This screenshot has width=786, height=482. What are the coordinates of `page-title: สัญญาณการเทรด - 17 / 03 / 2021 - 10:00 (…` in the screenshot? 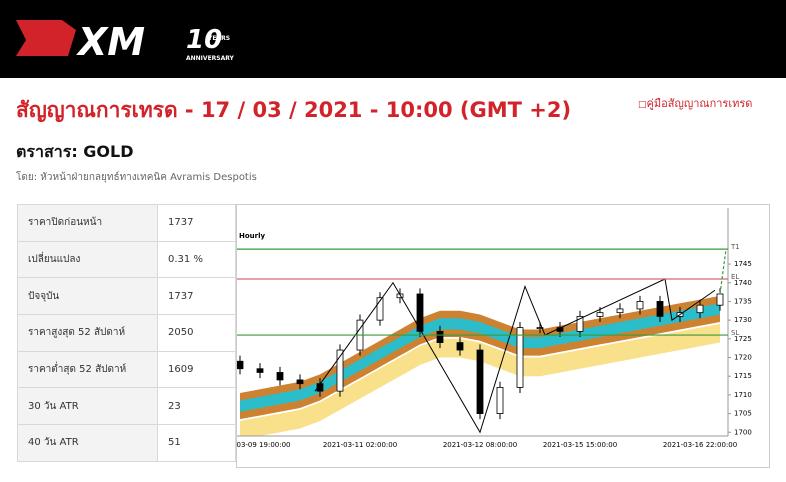 It's located at (294, 110).